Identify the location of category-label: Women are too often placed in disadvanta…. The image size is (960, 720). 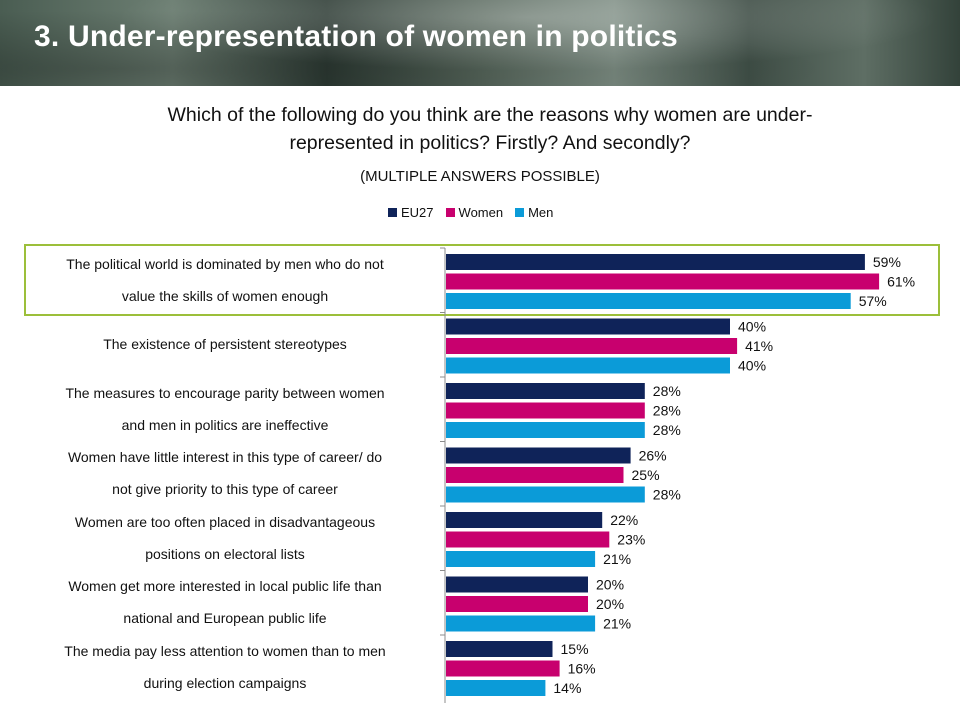
(225, 538).